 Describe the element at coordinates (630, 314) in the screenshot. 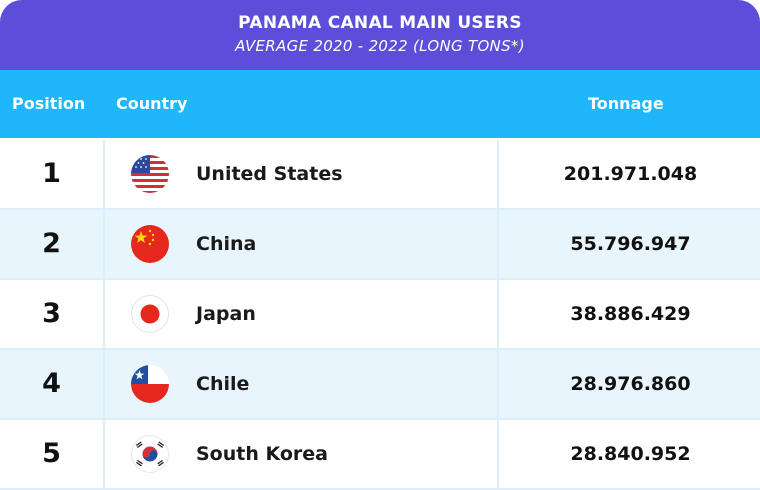

I see `tonnage-cell: 38.886.429` at that location.